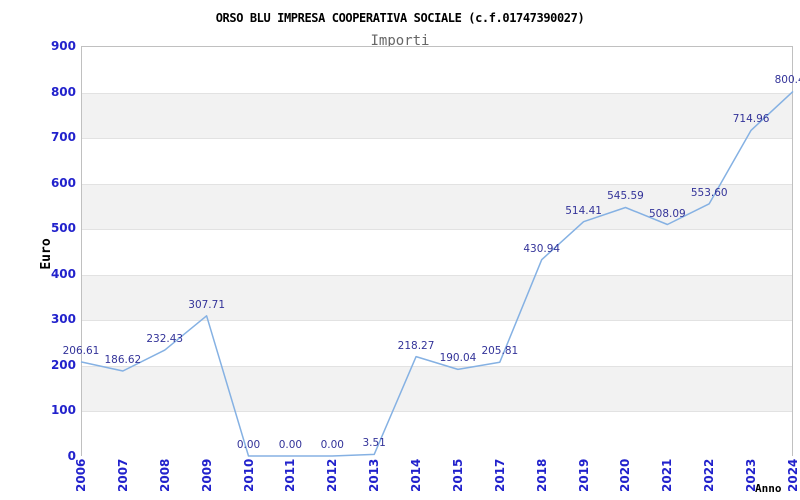 Image resolution: width=800 pixels, height=500 pixels. Describe the element at coordinates (625, 196) in the screenshot. I see `data-point-label: 545.59` at that location.